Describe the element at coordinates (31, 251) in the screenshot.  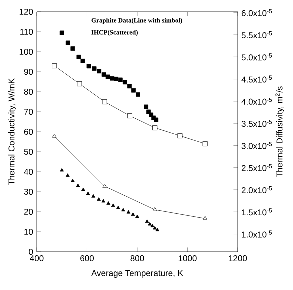
I see `y-tick-label: 0` at that location.